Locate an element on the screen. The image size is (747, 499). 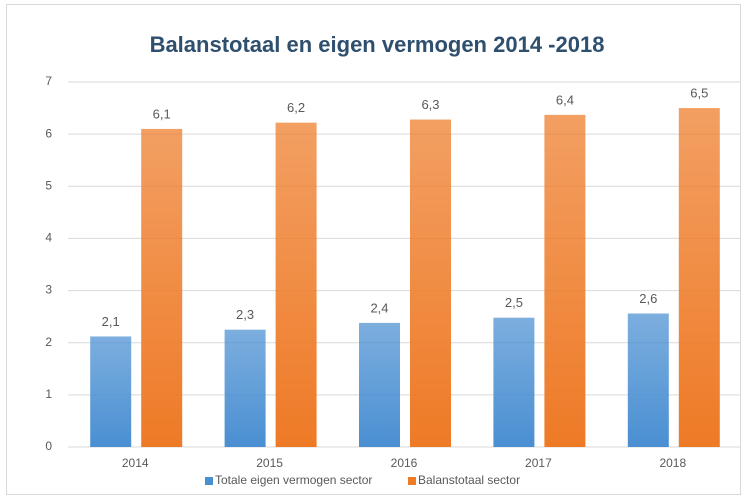
x-tick-label: 2015 is located at coordinates (269, 463).